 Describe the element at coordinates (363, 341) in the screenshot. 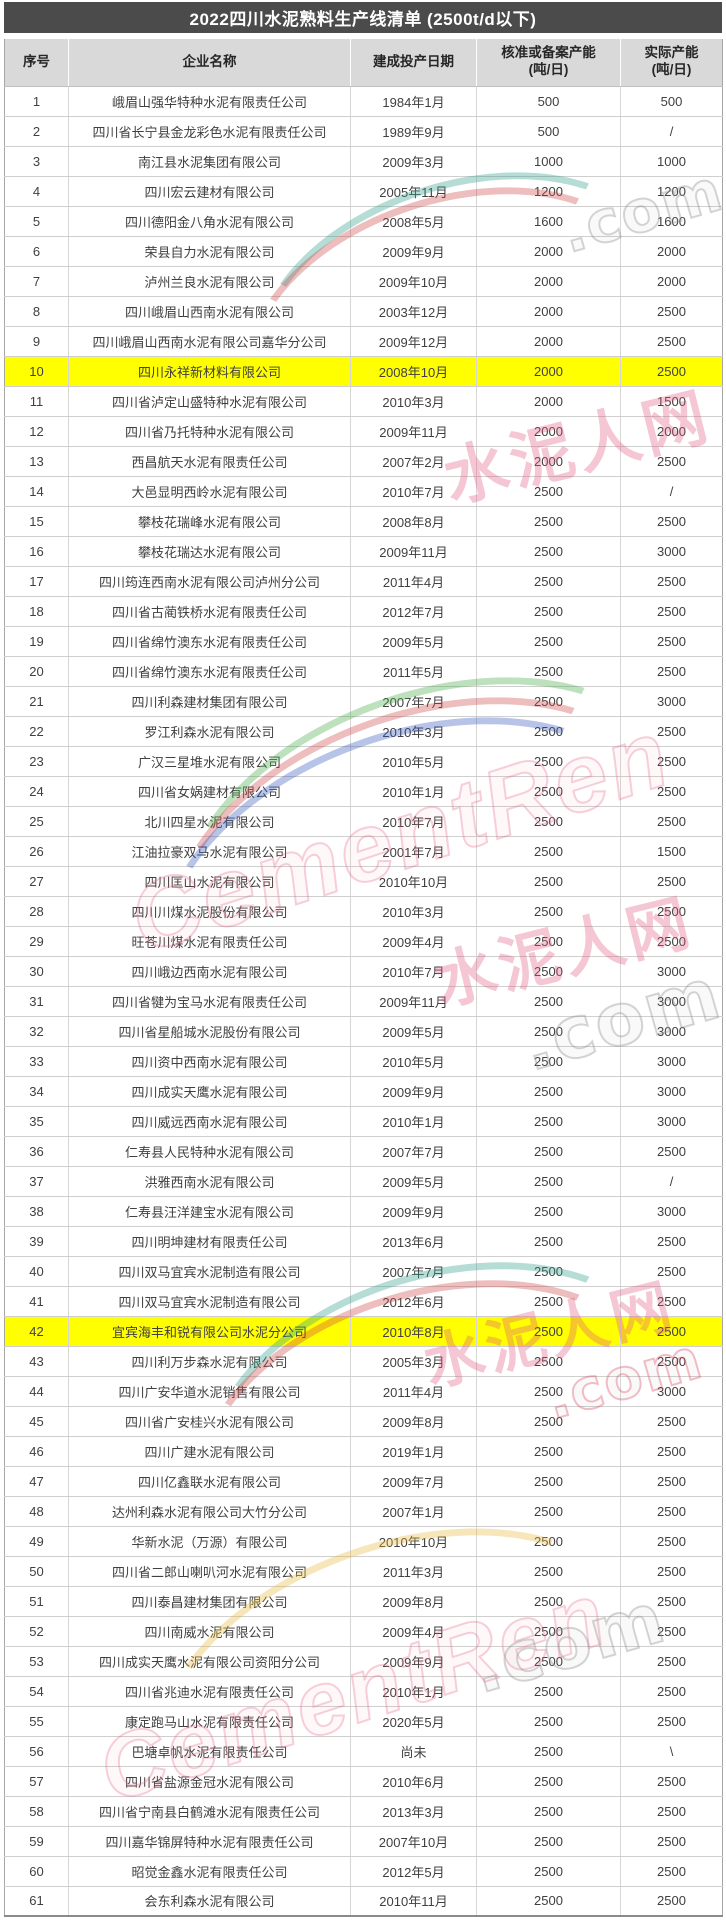

I see `table-row: 9 四川峨眉山西南水泥有限公司嘉华分公司 2009年12月 2000 2500` at that location.